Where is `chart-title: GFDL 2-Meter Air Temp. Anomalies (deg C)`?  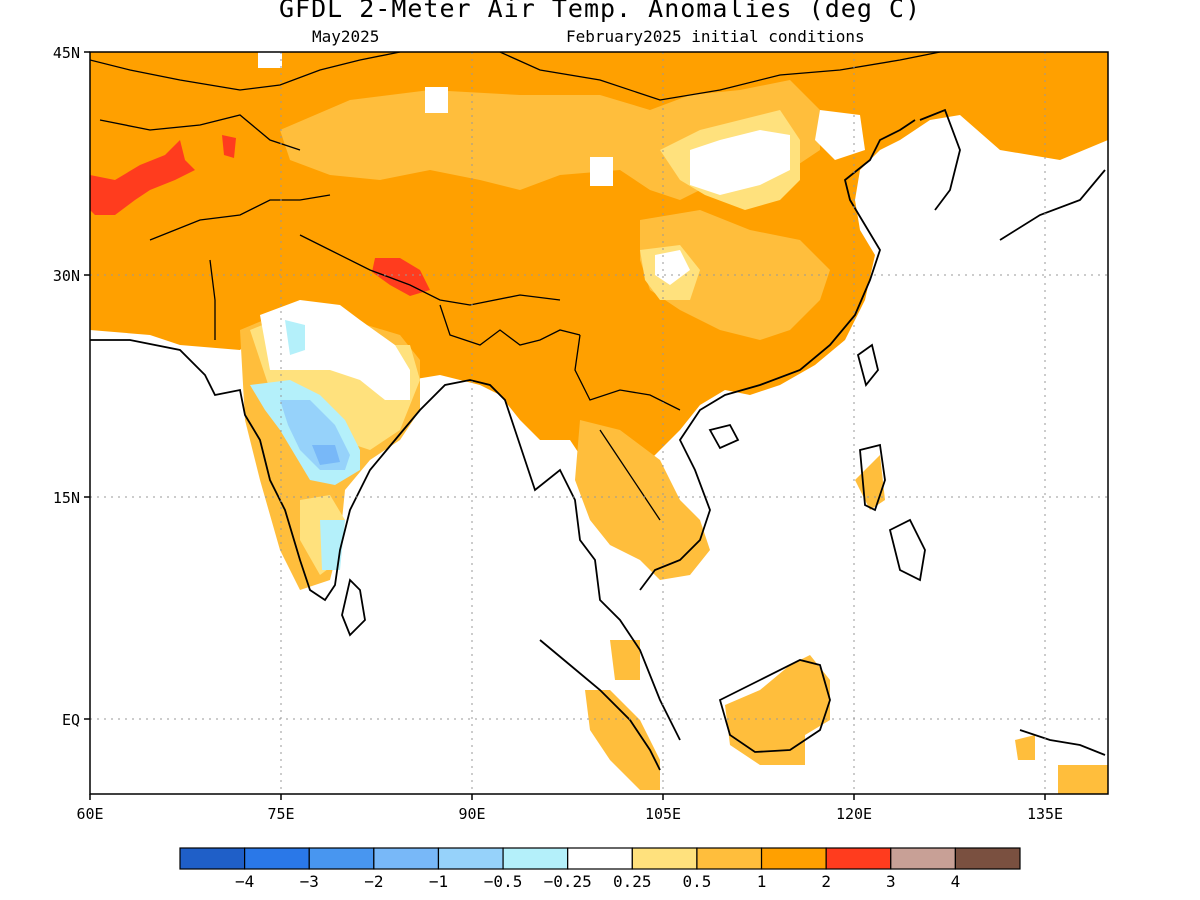 chart-title: GFDL 2-Meter Air Temp. Anomalies (deg C) is located at coordinates (600, 11).